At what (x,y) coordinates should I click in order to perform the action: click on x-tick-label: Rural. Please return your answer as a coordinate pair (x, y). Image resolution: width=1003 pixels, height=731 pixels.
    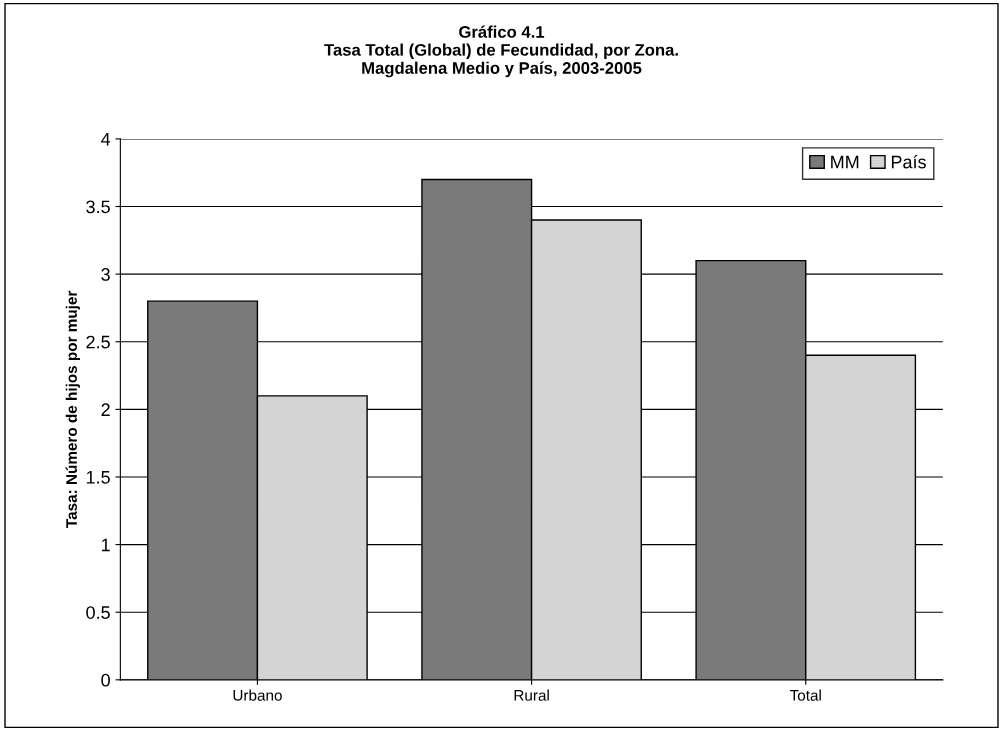
    Looking at the image, I should click on (531, 695).